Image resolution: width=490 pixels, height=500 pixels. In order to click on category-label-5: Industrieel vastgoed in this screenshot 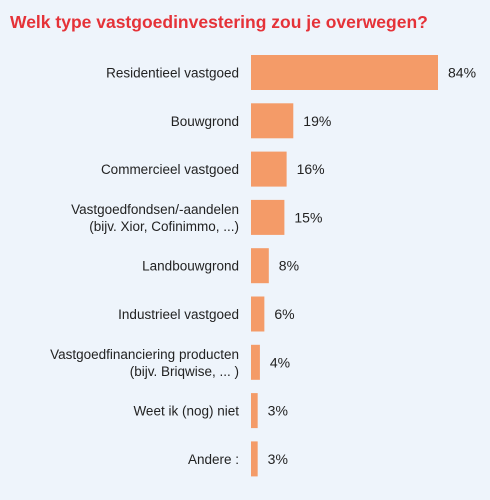, I will do `click(178, 314)`.